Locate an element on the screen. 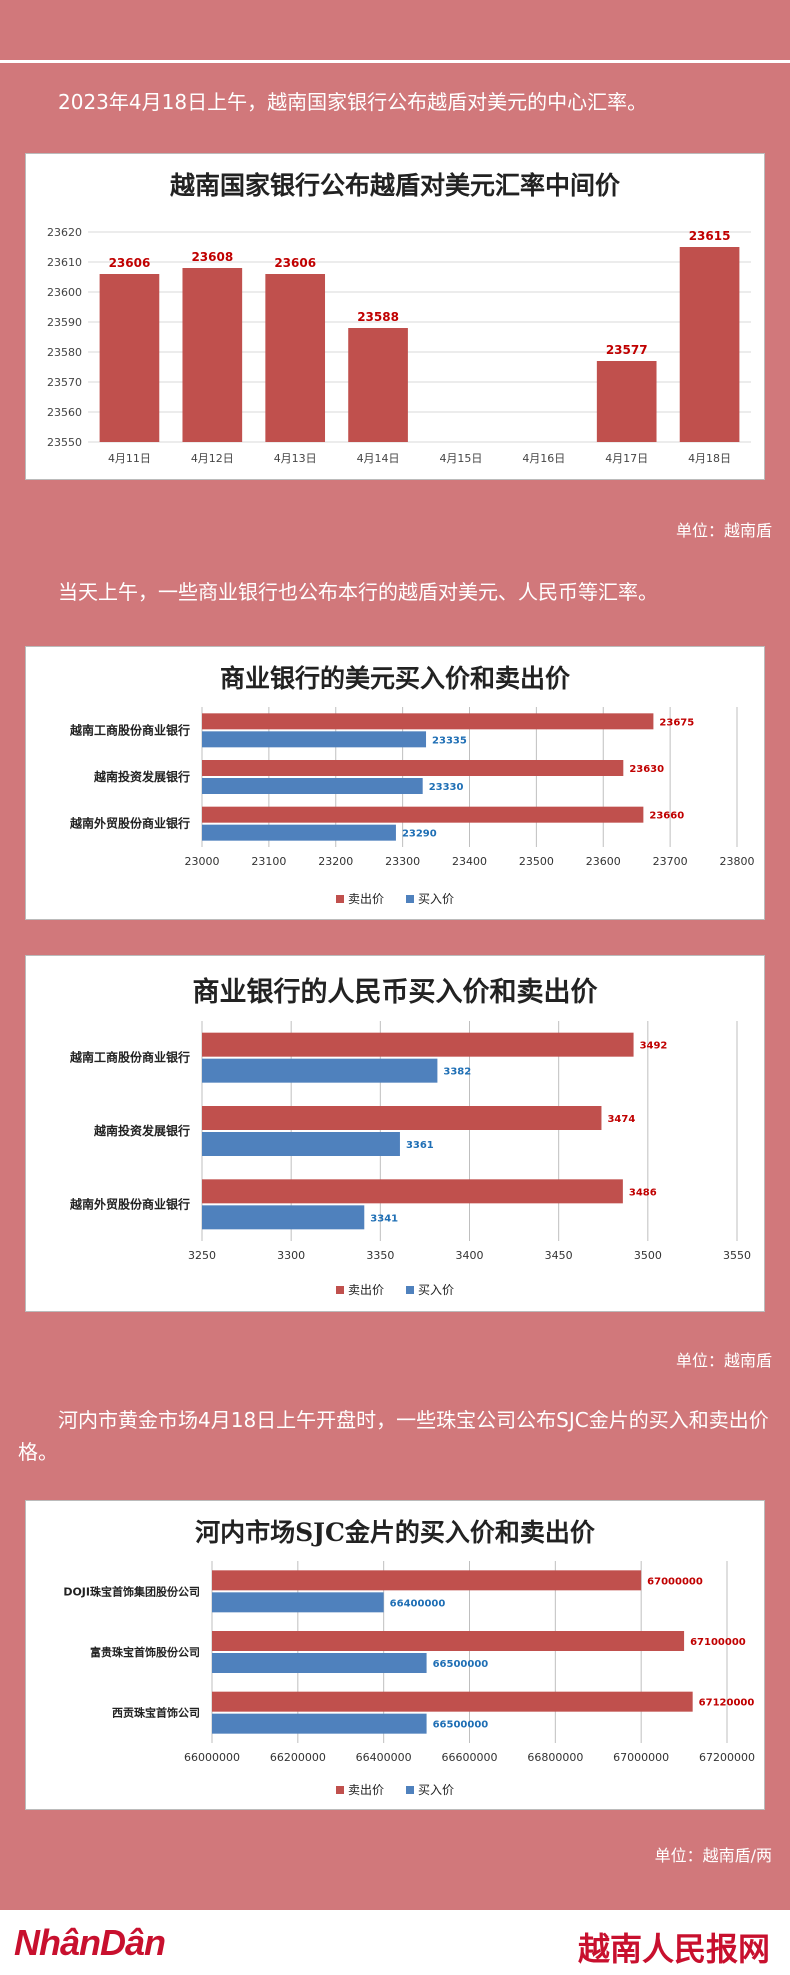 The image size is (790, 1975). data-label: 3341 is located at coordinates (384, 1218).